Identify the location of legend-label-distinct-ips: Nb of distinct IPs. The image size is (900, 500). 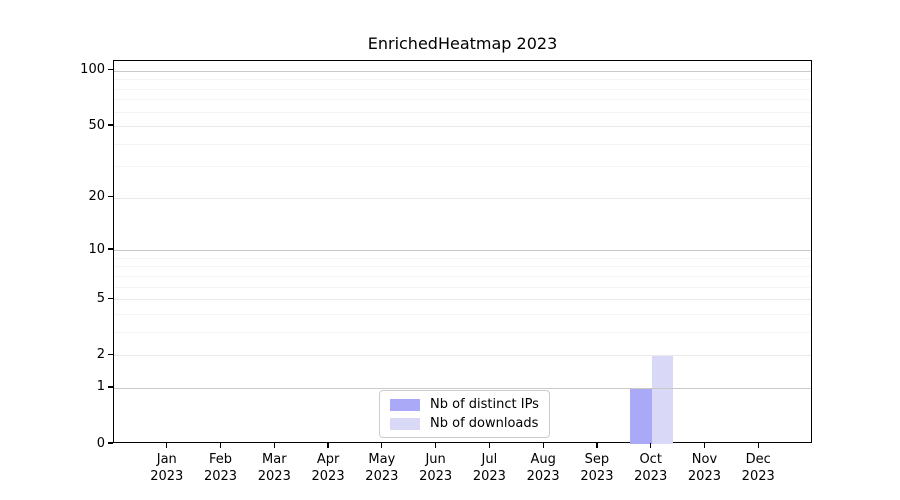
(484, 404).